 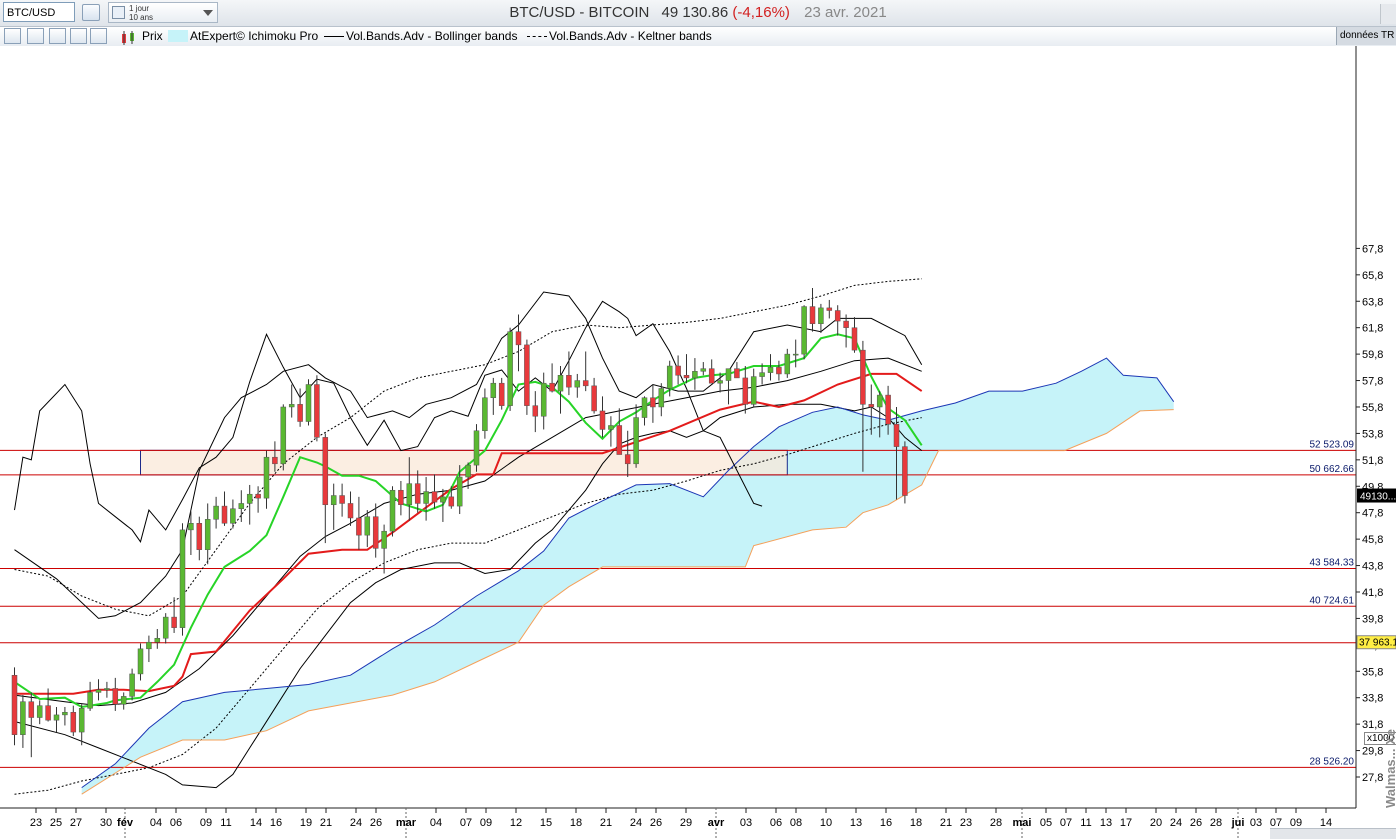 What do you see at coordinates (1372, 778) in the screenshot?
I see `y-tick-0: 27,8` at bounding box center [1372, 778].